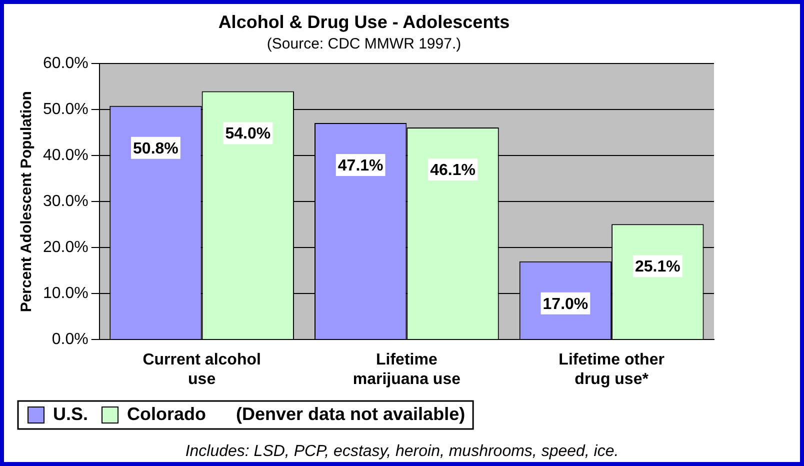 The height and width of the screenshot is (466, 804). Describe the element at coordinates (361, 165) in the screenshot. I see `data-label: 47.1%` at that location.